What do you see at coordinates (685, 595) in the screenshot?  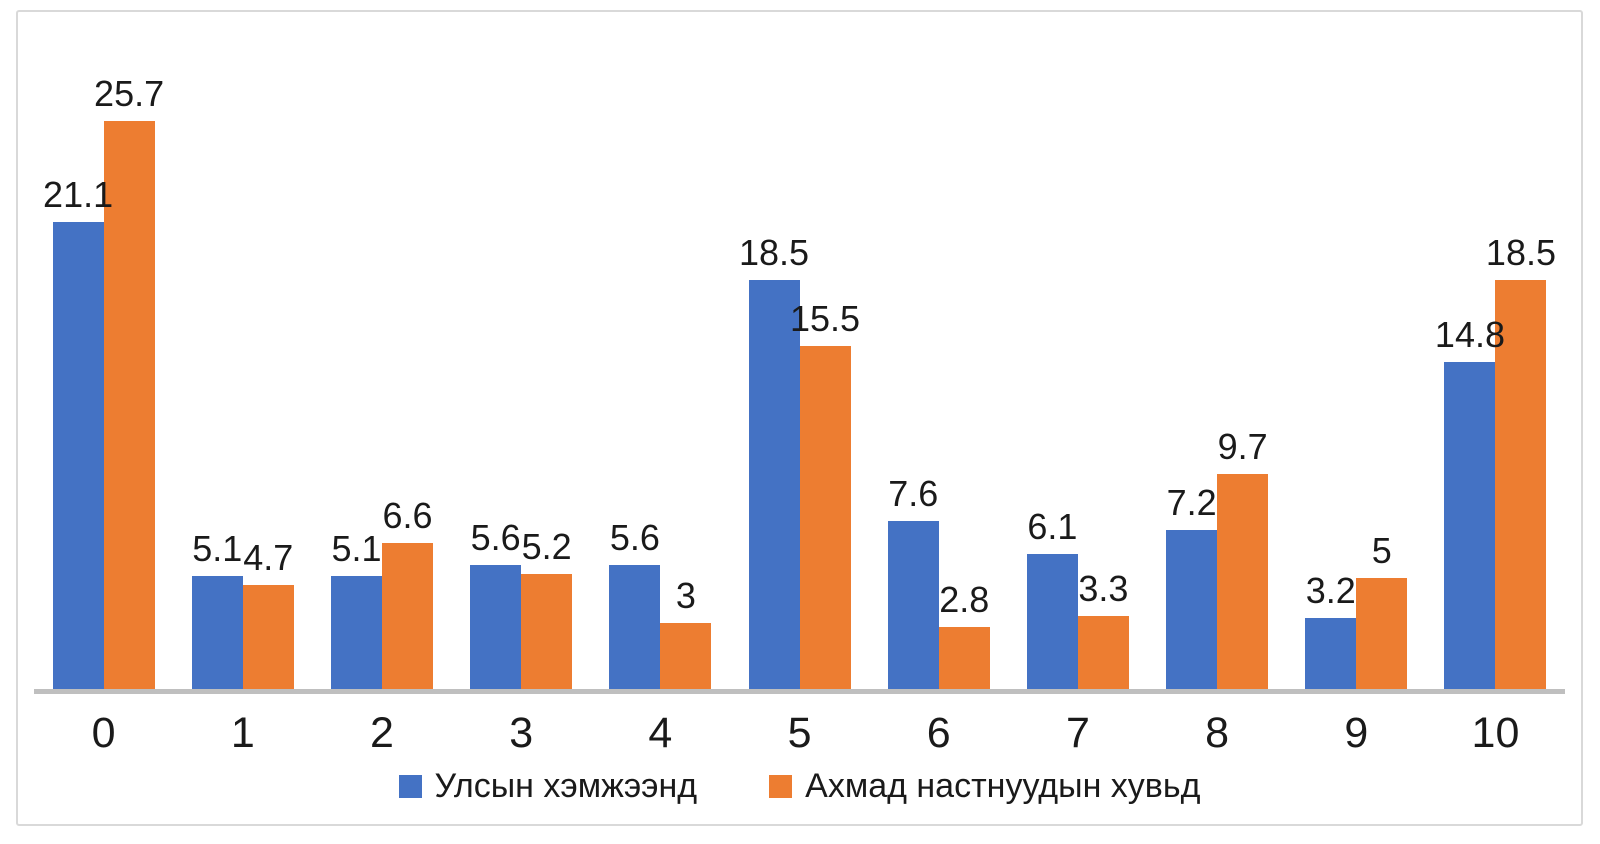 I see `data-label: 3` at bounding box center [685, 595].